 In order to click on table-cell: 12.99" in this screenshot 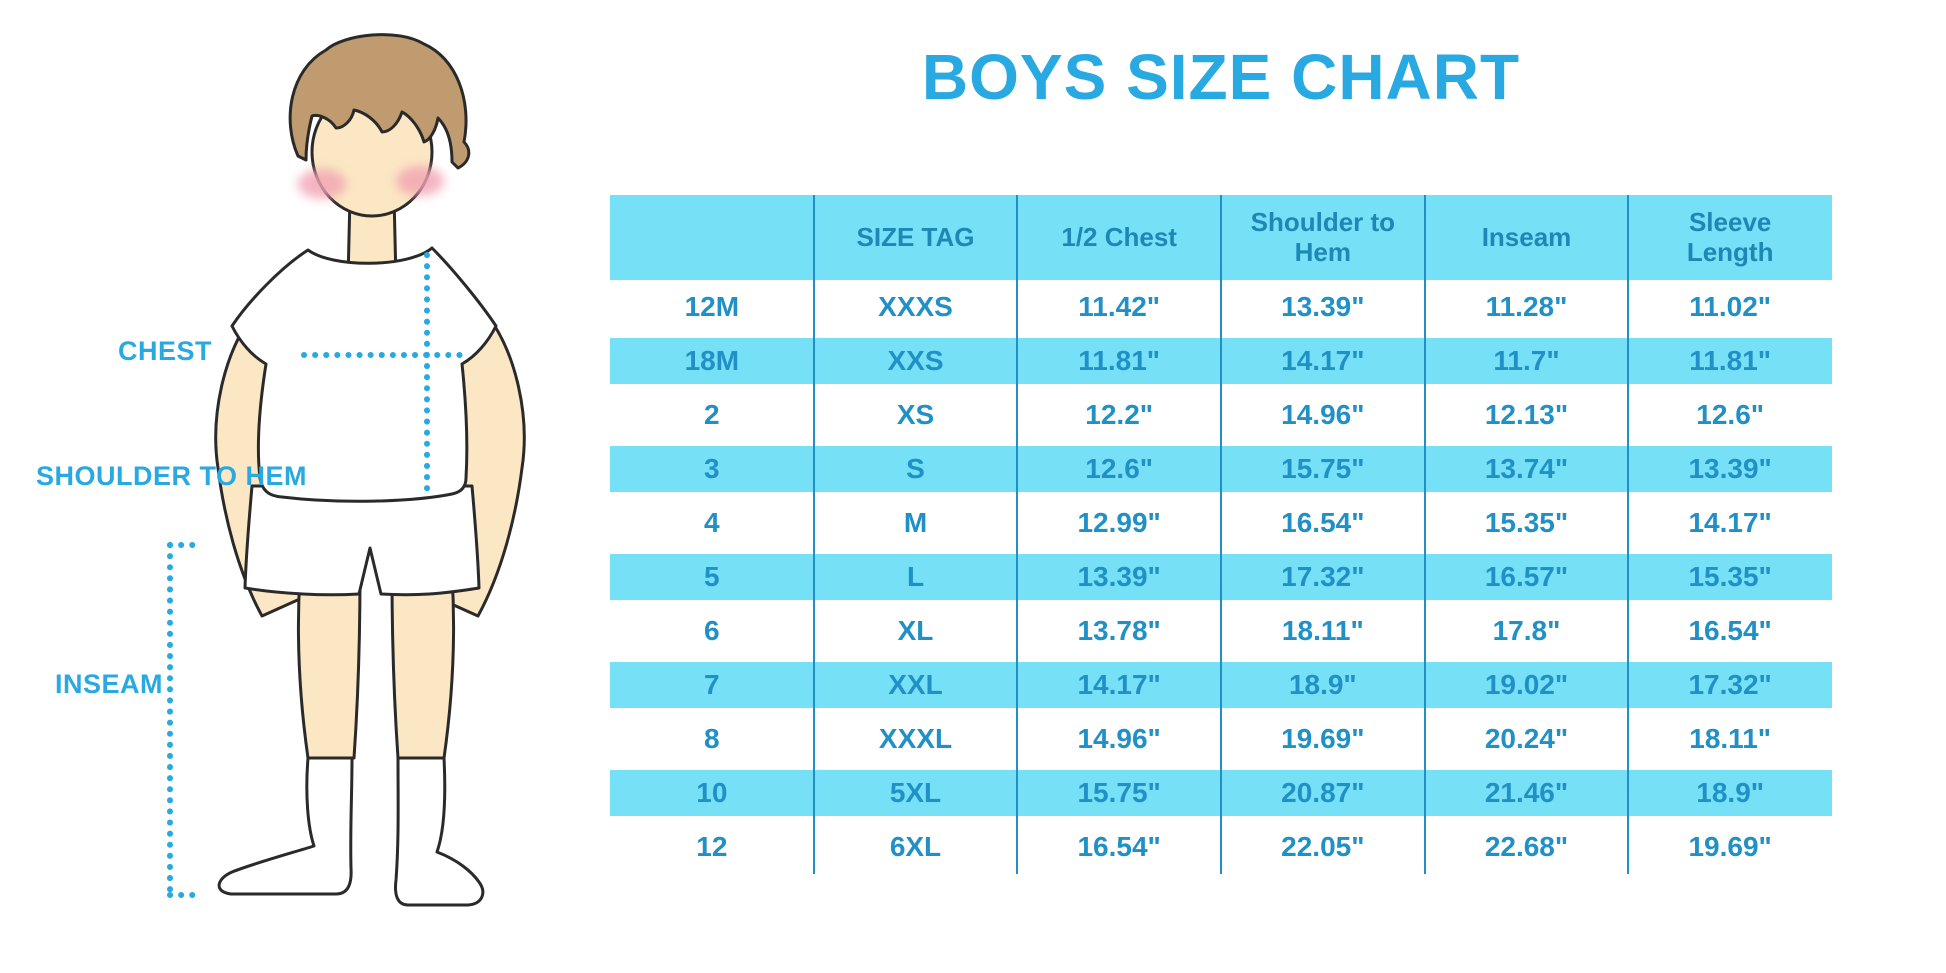, I will do `click(1119, 522)`.